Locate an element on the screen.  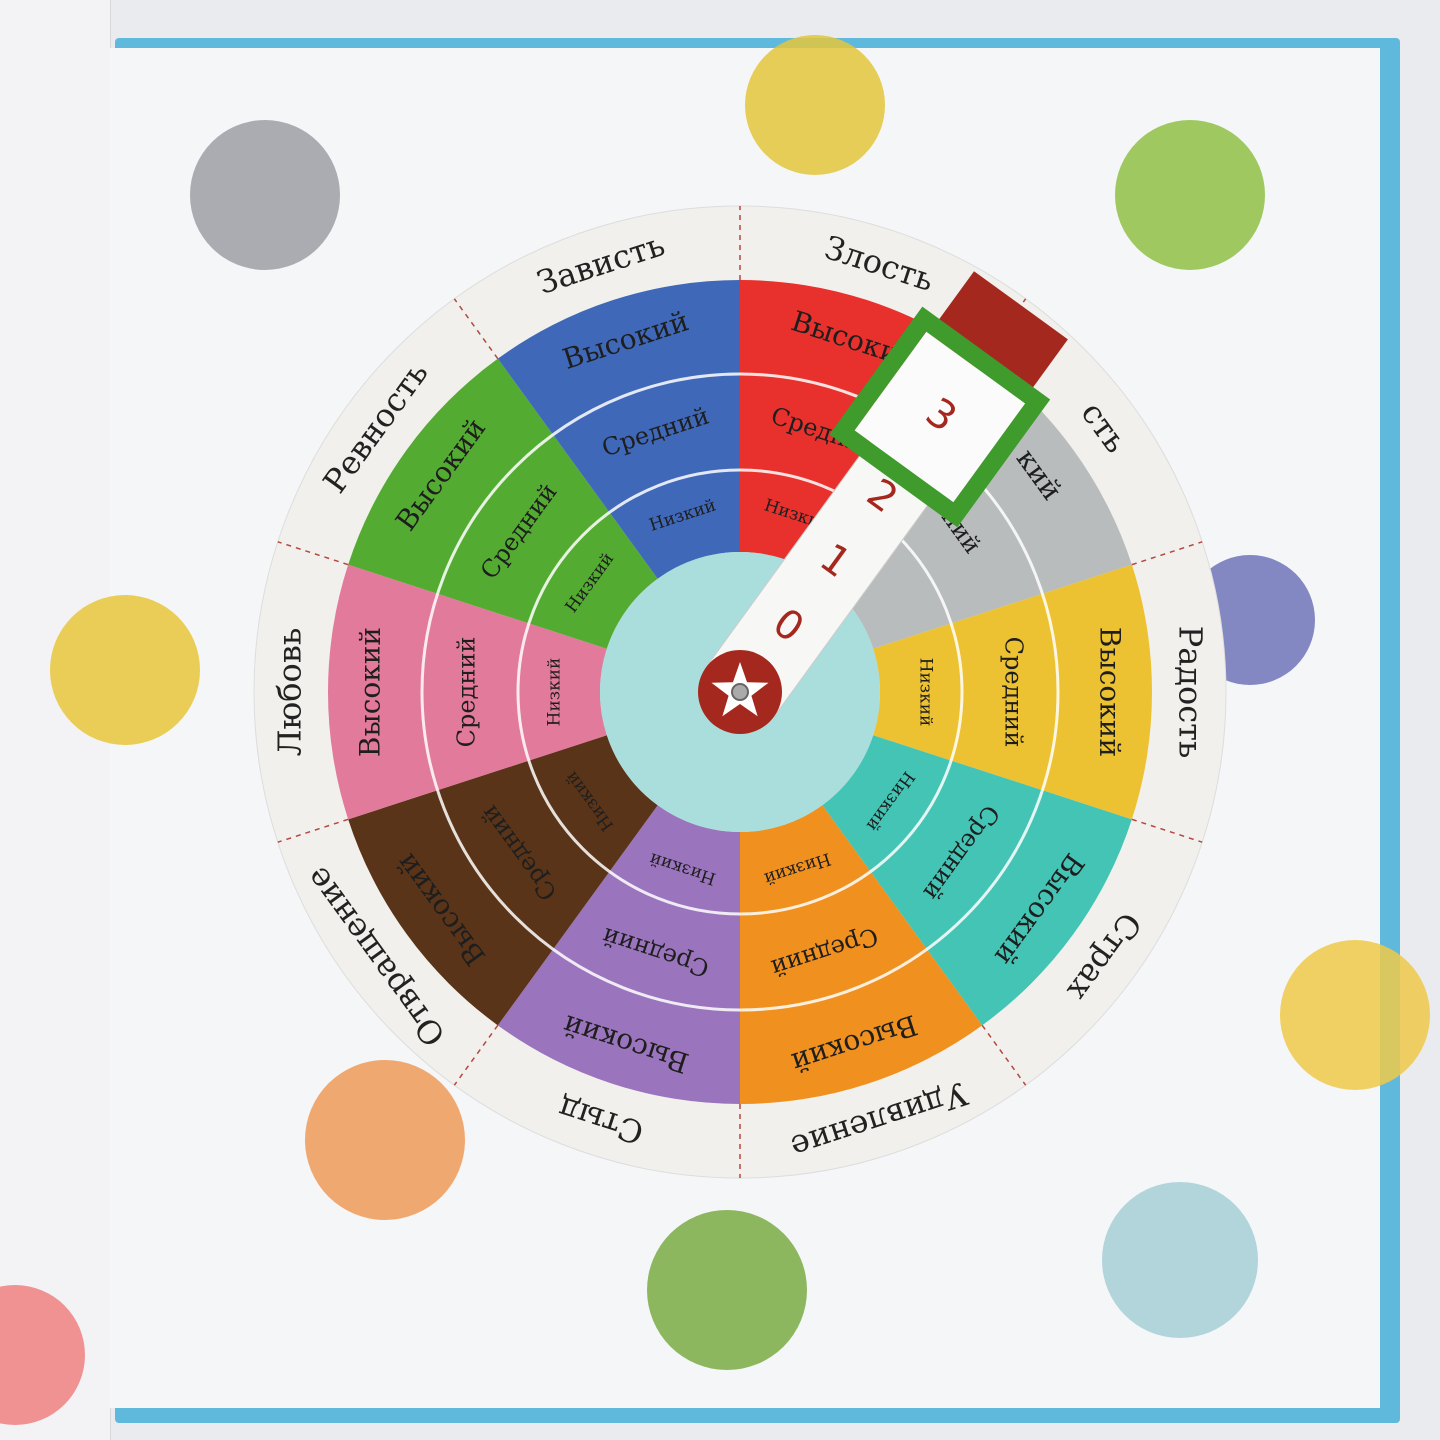
emotion-label: Радость is located at coordinates (1191, 692).